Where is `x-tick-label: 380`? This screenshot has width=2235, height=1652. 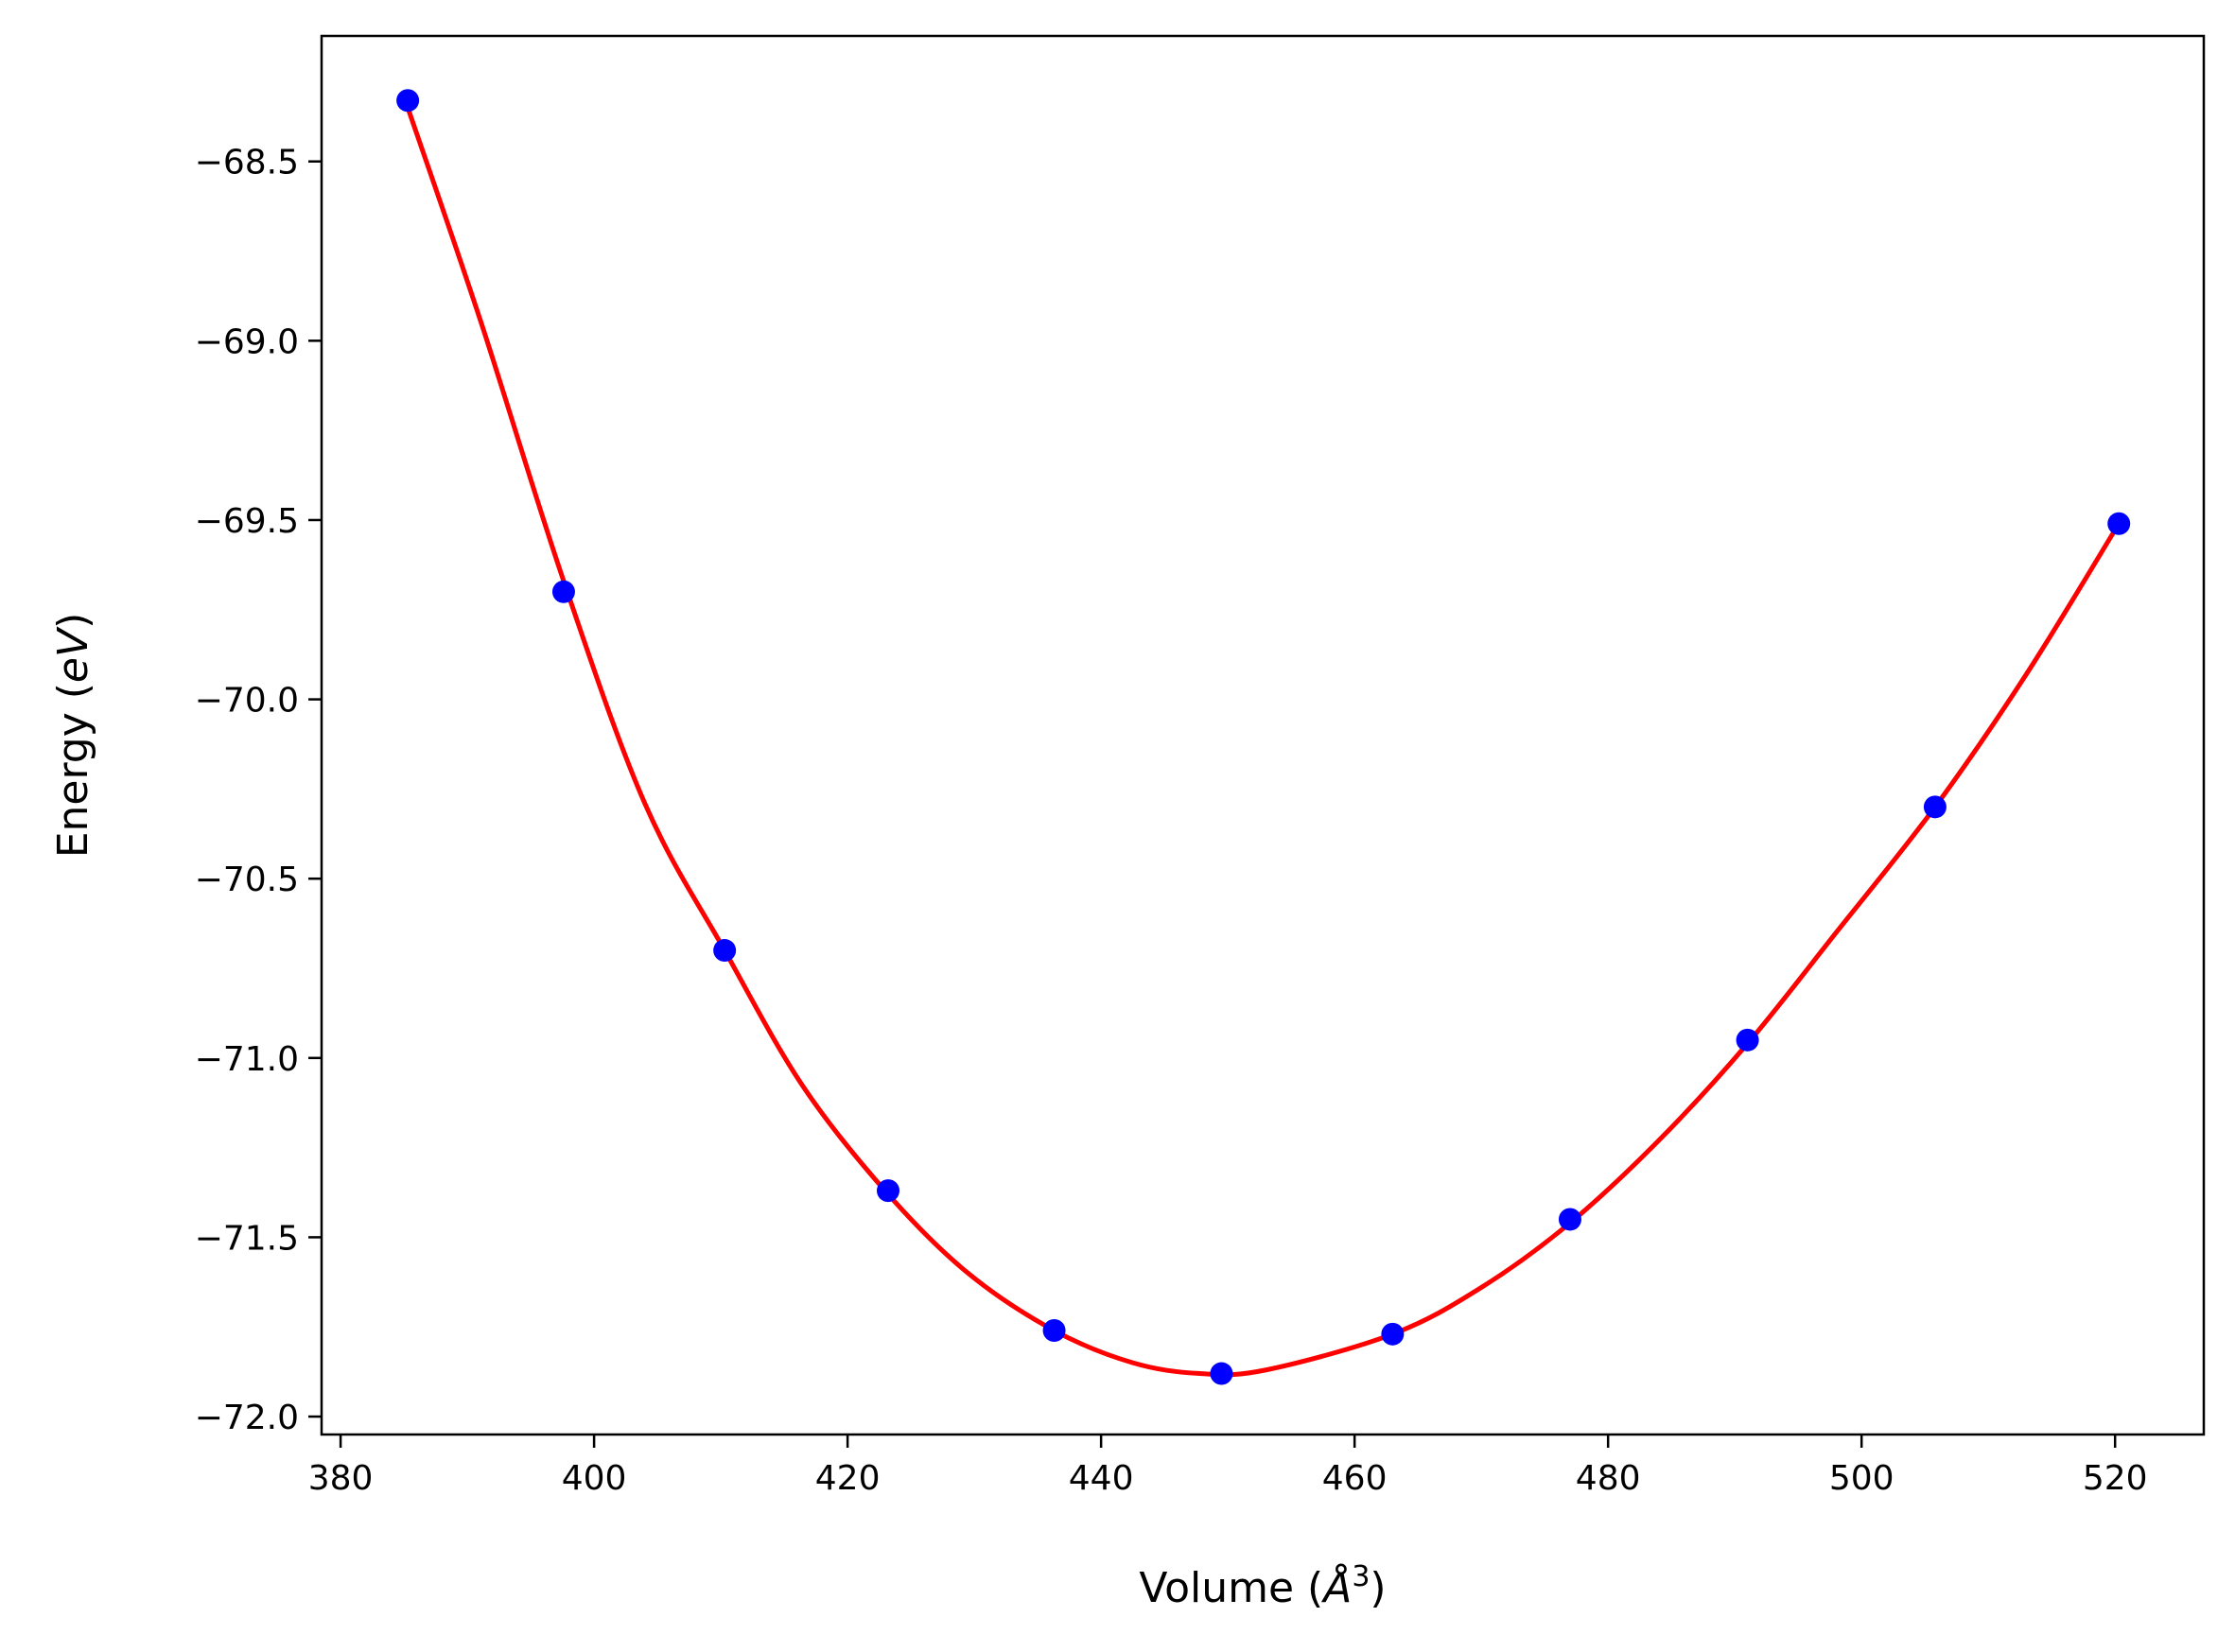
x-tick-label: 380 is located at coordinates (341, 1478).